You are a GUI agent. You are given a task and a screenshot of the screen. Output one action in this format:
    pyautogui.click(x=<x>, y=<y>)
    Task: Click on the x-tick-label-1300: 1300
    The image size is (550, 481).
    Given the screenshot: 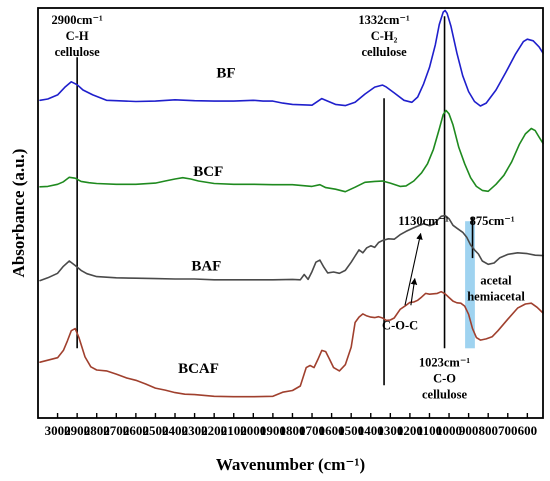 What is the action you would take?
    pyautogui.click(x=390, y=430)
    